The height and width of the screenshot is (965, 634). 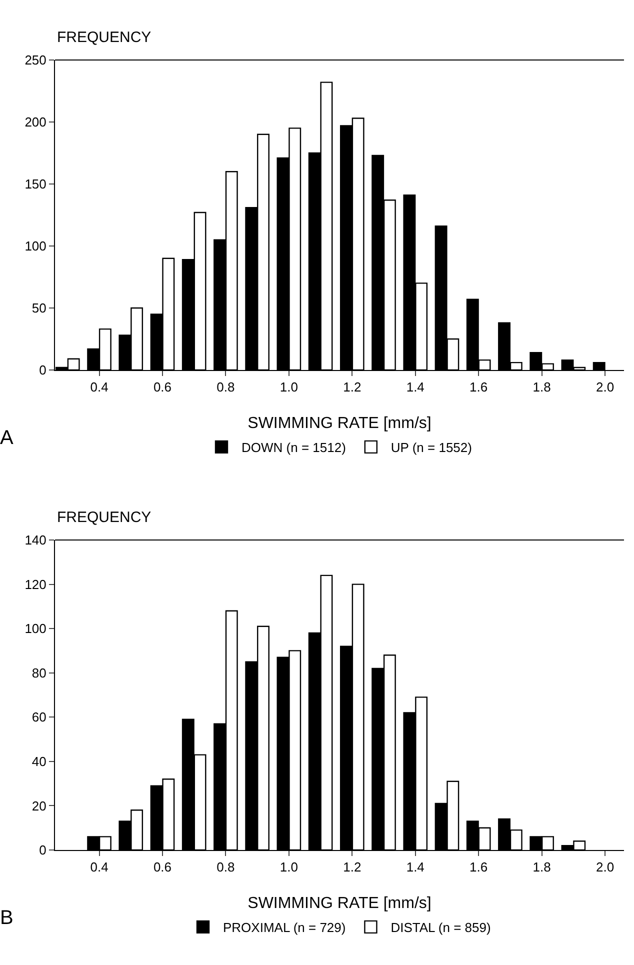 What do you see at coordinates (39, 761) in the screenshot?
I see `y-tick-label: 40` at bounding box center [39, 761].